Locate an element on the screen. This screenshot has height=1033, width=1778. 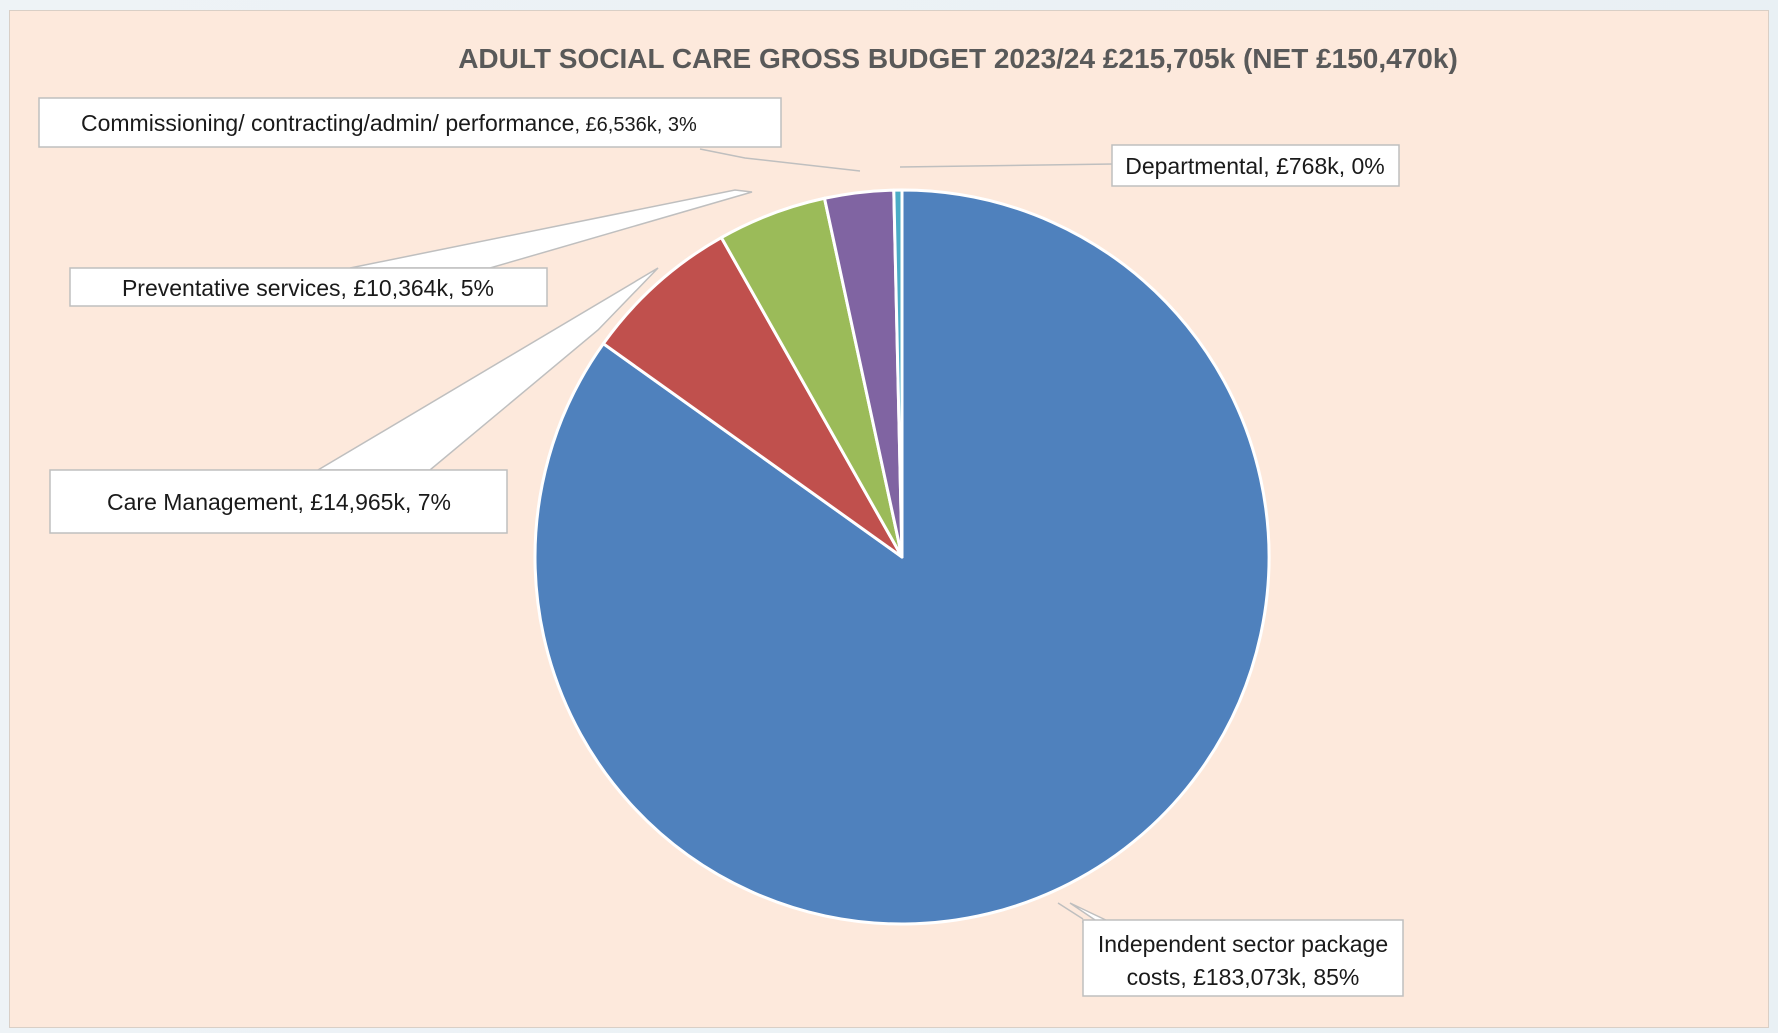
leader-line-commissioning is located at coordinates (780, 160).